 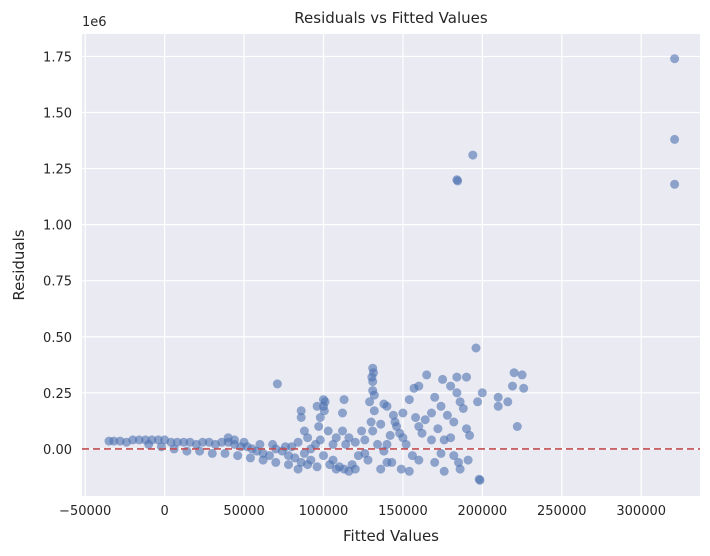 I want to click on x-tick-label: 50000, so click(x=243, y=511).